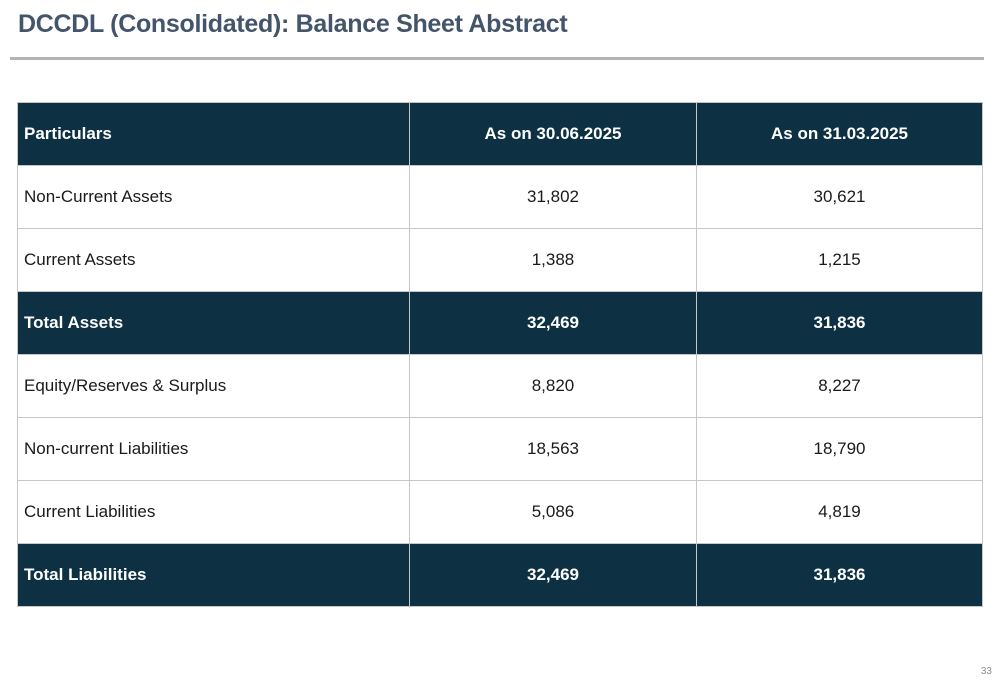  Describe the element at coordinates (839, 512) in the screenshot. I see `value-31-03-2025: 4,819` at that location.